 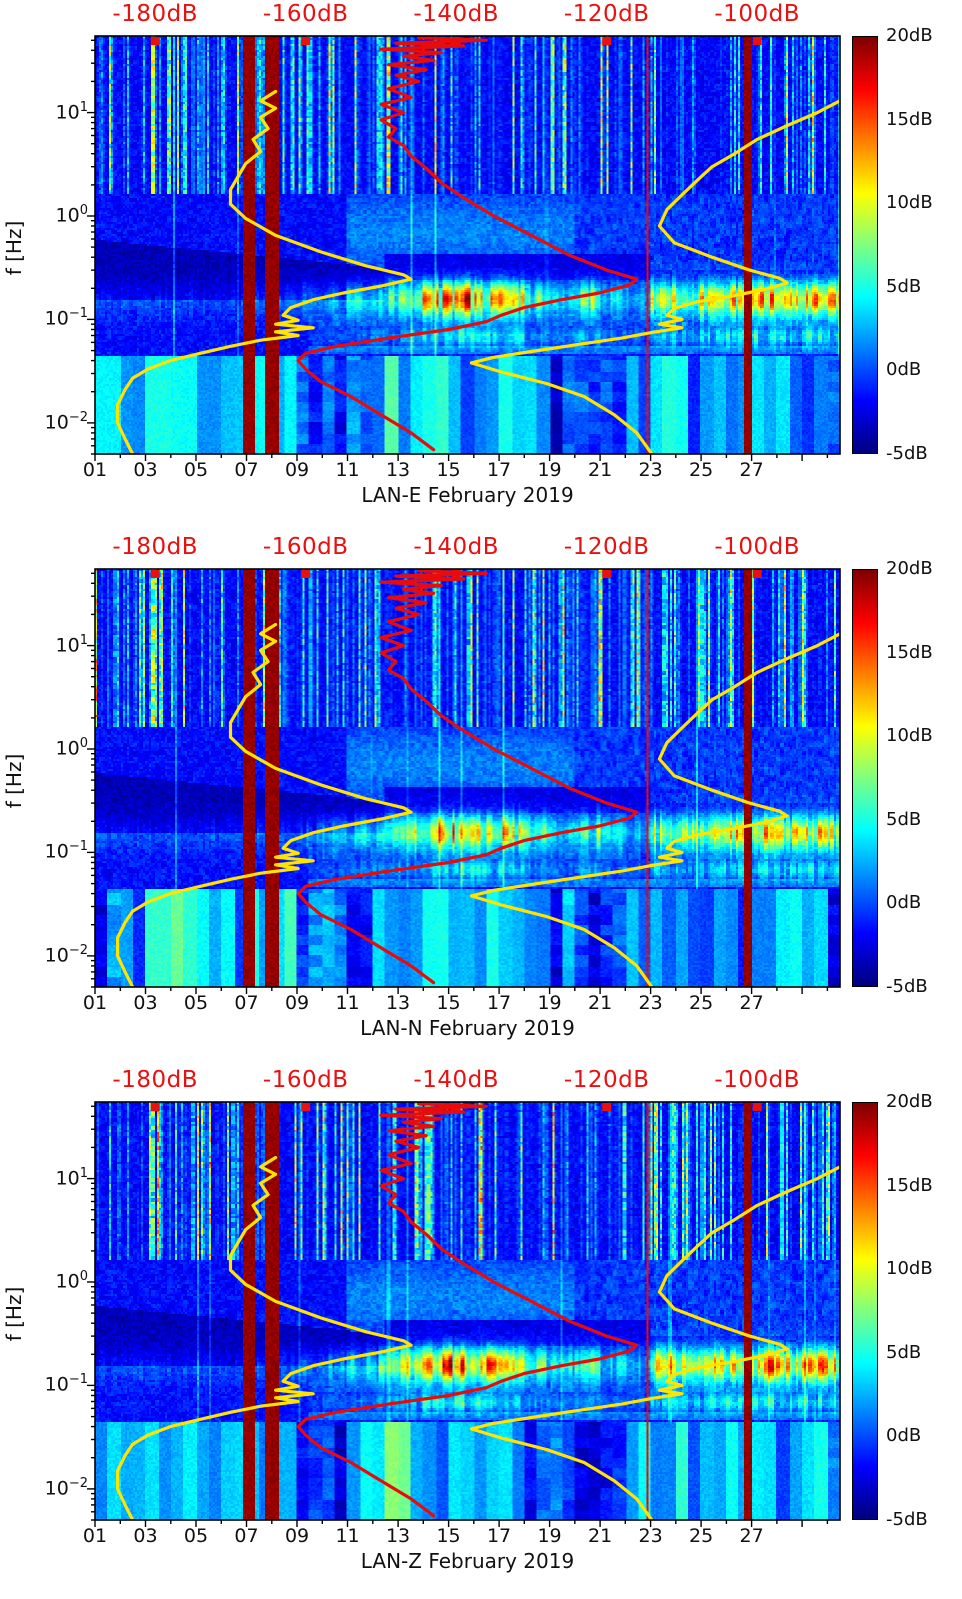 I want to click on panel-title: LAN-N February 2019, so click(x=467, y=1028).